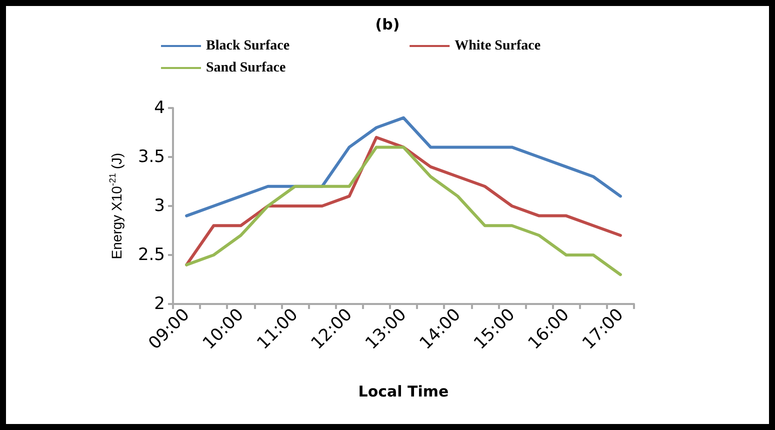 Image resolution: width=775 pixels, height=430 pixels. What do you see at coordinates (248, 46) in the screenshot?
I see `legend-label: Black Surface` at bounding box center [248, 46].